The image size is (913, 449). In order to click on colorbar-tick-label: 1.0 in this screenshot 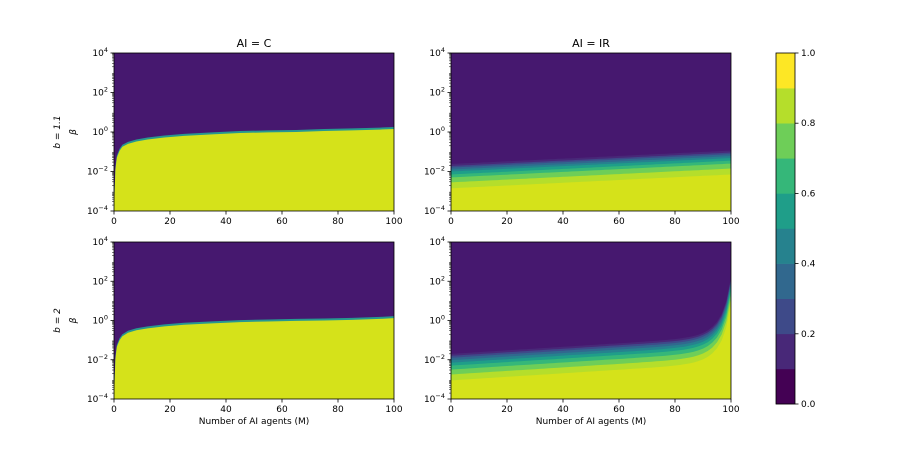, I will do `click(808, 54)`.